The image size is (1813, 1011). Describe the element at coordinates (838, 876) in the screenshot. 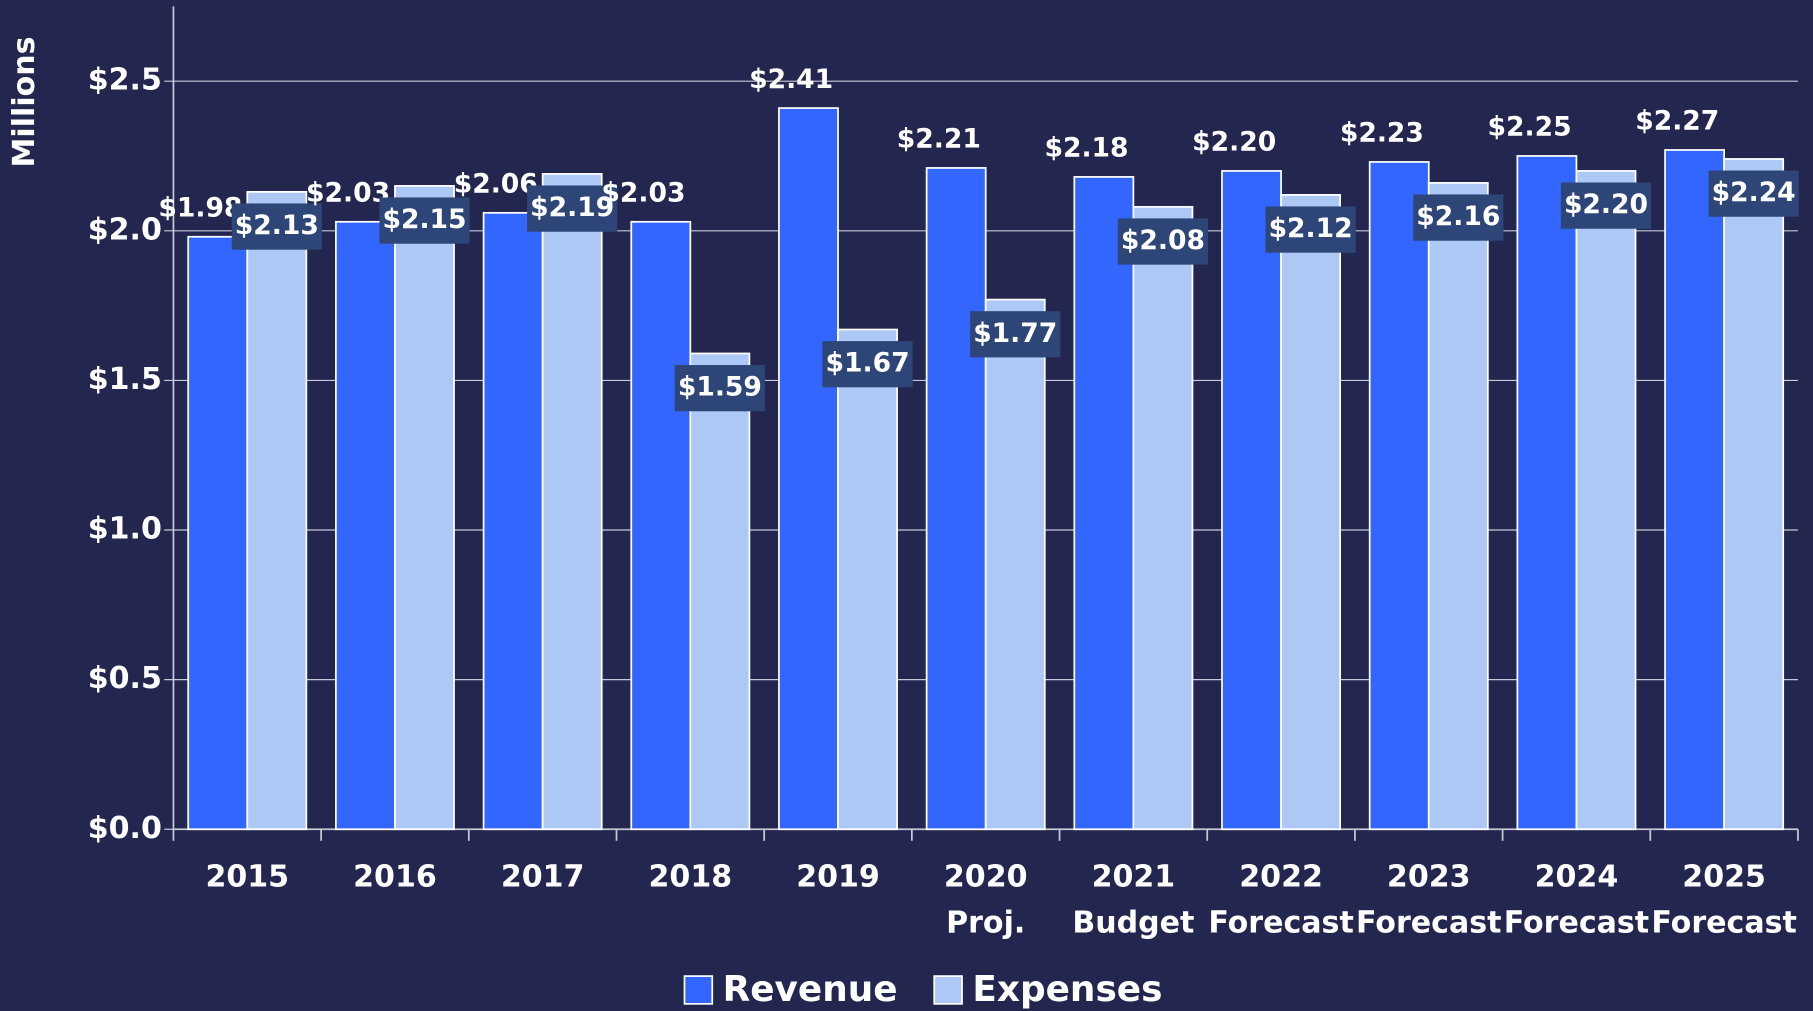

I see `x-tick-label: 2019` at that location.